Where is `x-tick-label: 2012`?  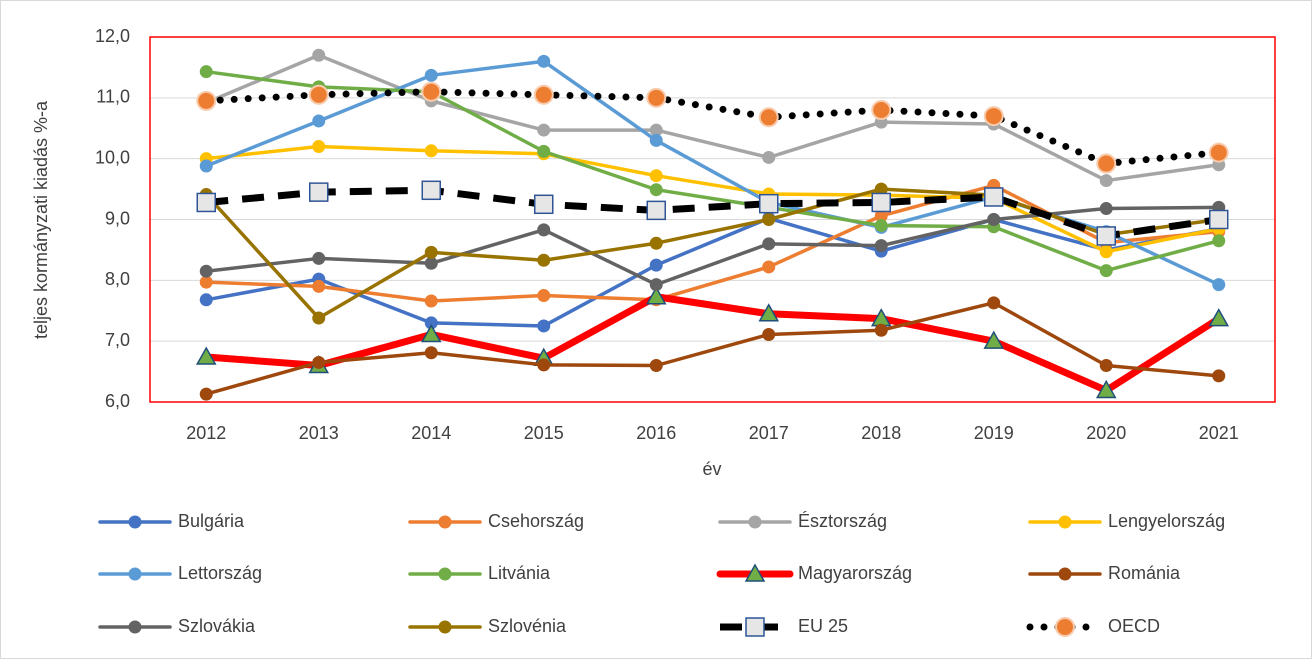 x-tick-label: 2012 is located at coordinates (206, 433).